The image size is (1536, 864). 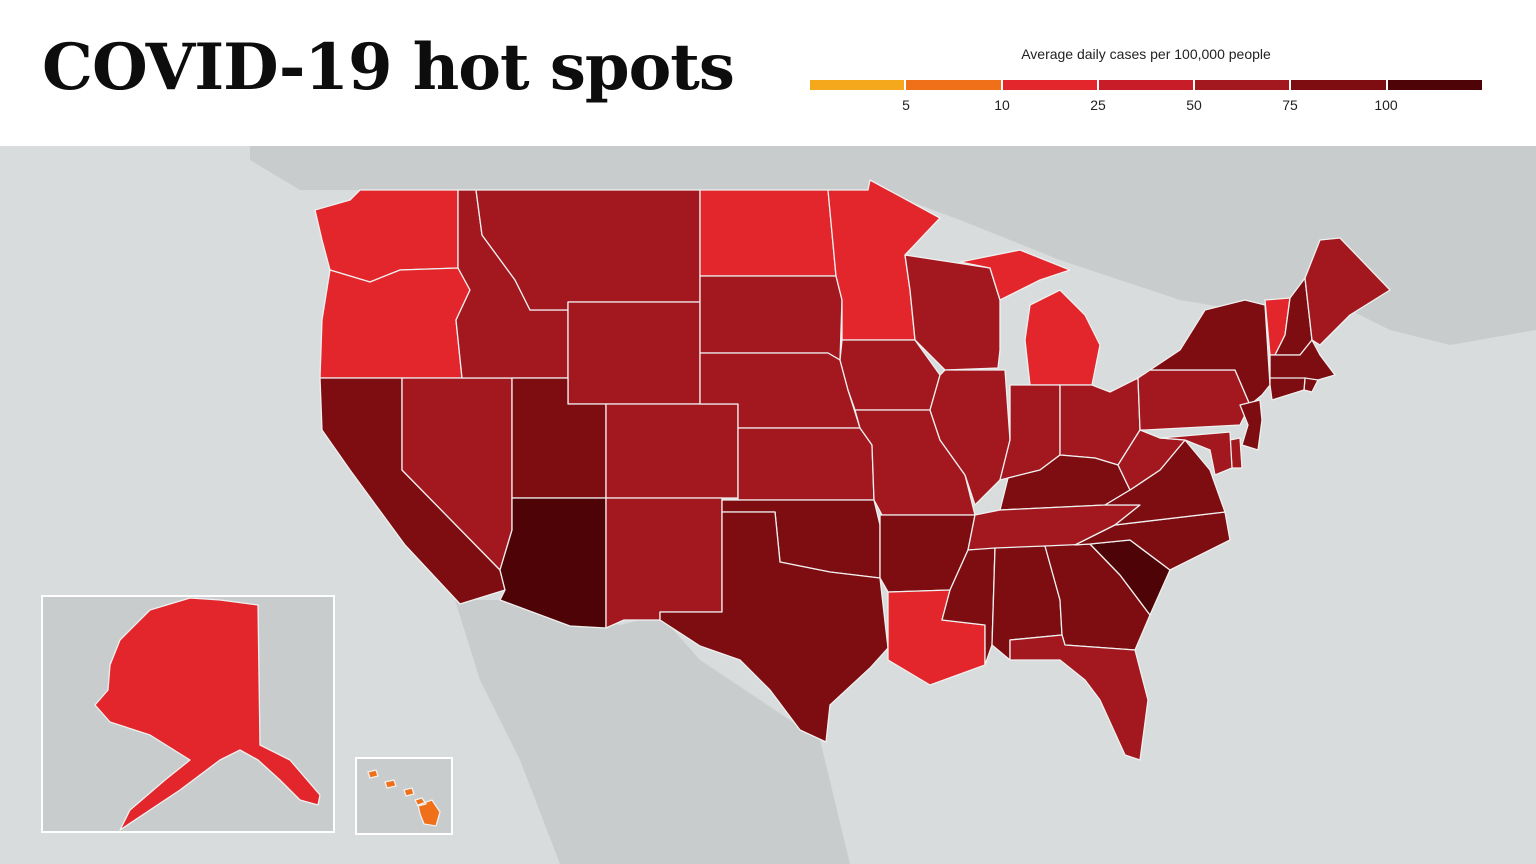 What do you see at coordinates (1194, 105) in the screenshot?
I see `legend-tick: 50` at bounding box center [1194, 105].